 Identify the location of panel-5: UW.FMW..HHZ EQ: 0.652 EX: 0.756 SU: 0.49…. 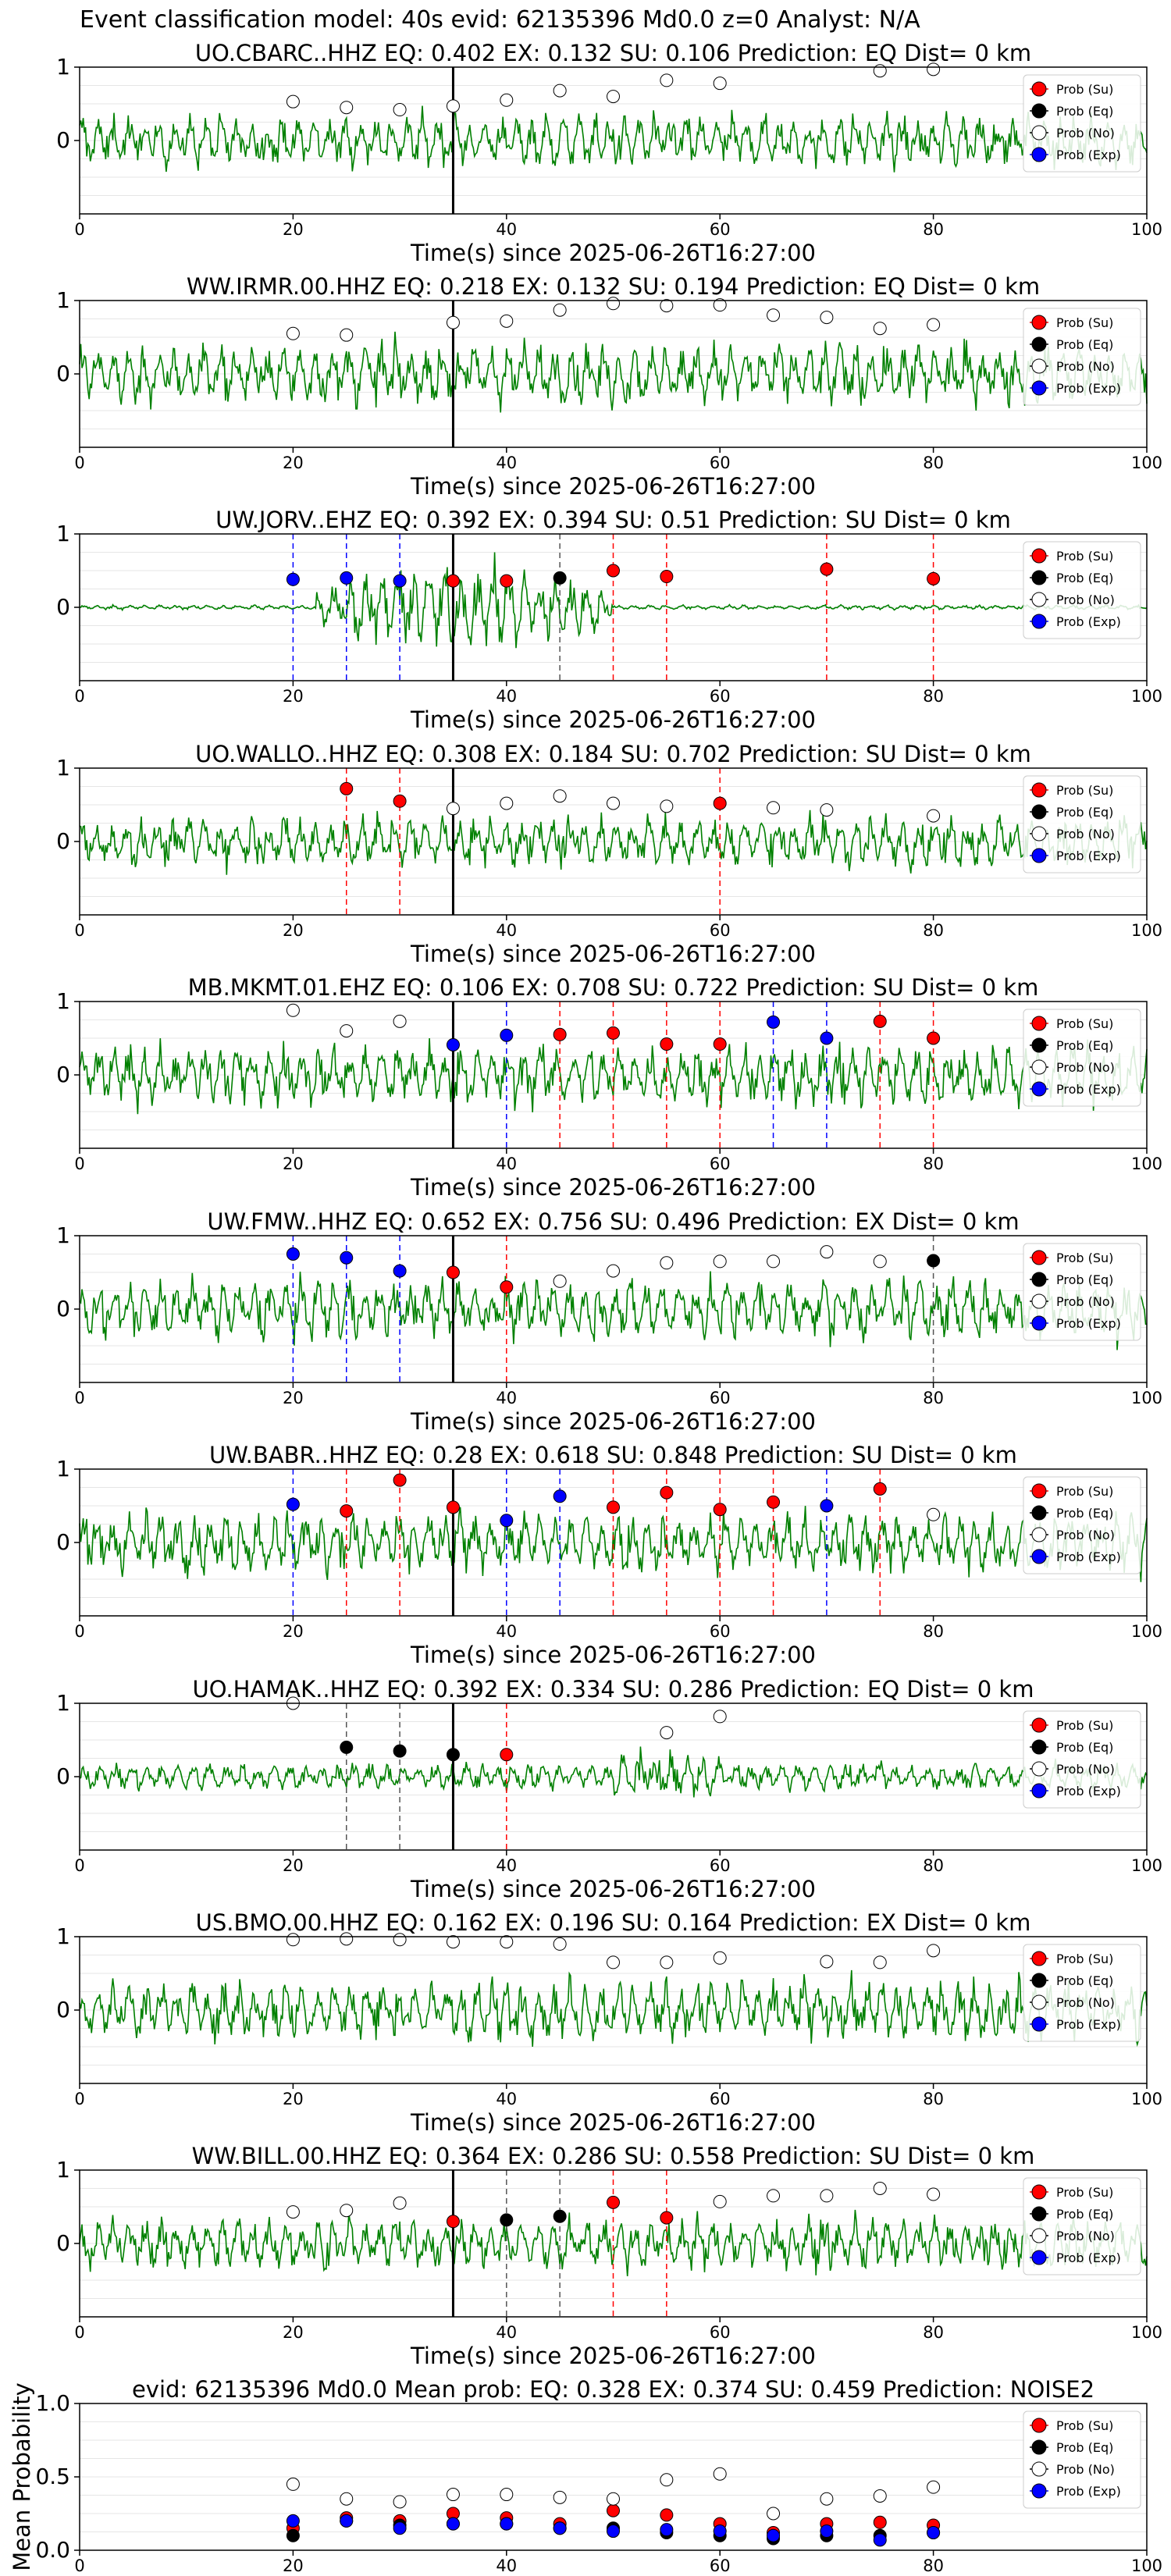
(609, 1321).